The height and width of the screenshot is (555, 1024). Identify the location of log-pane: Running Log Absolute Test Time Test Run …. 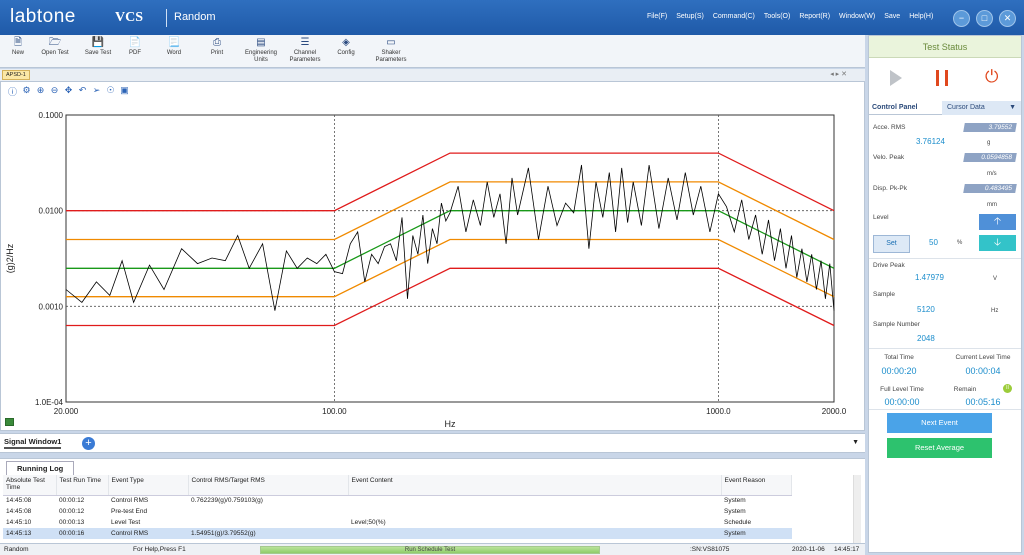
(432, 500).